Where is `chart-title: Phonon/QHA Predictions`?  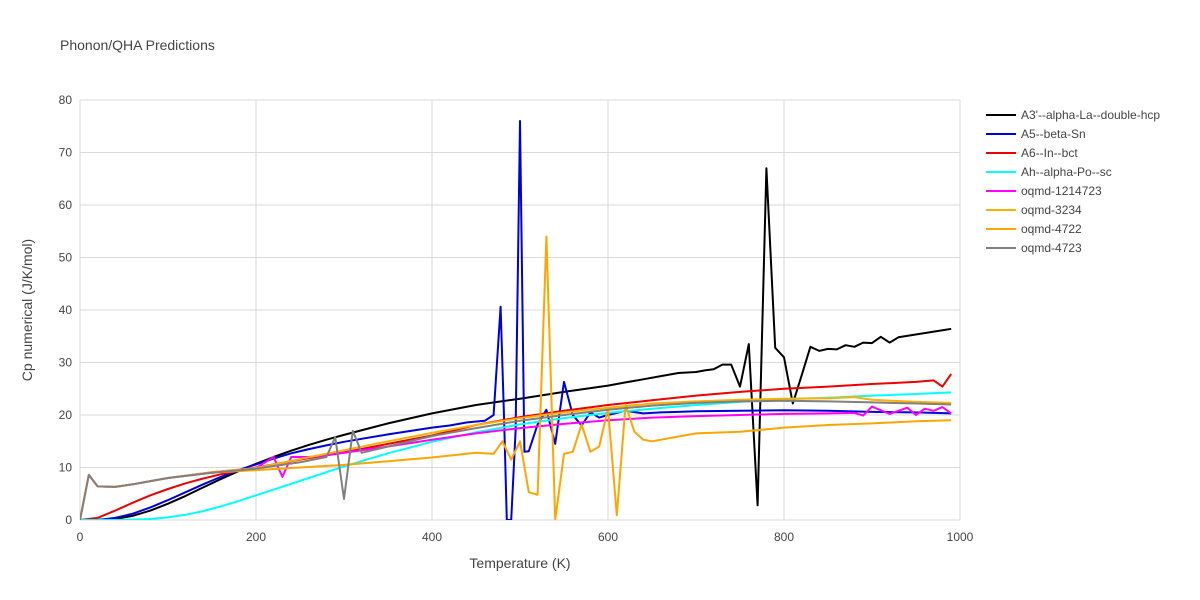 chart-title: Phonon/QHA Predictions is located at coordinates (137, 45).